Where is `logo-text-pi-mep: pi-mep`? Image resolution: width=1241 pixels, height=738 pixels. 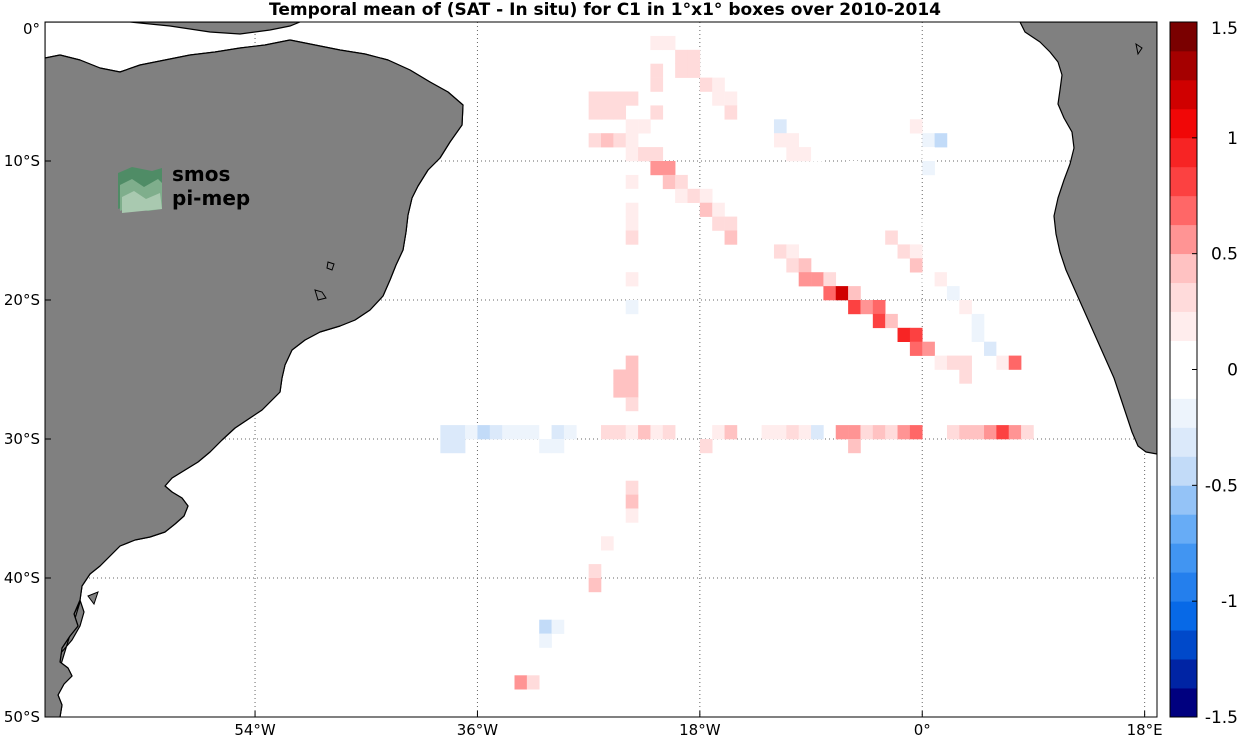
logo-text-pi-mep: pi-mep is located at coordinates (211, 198).